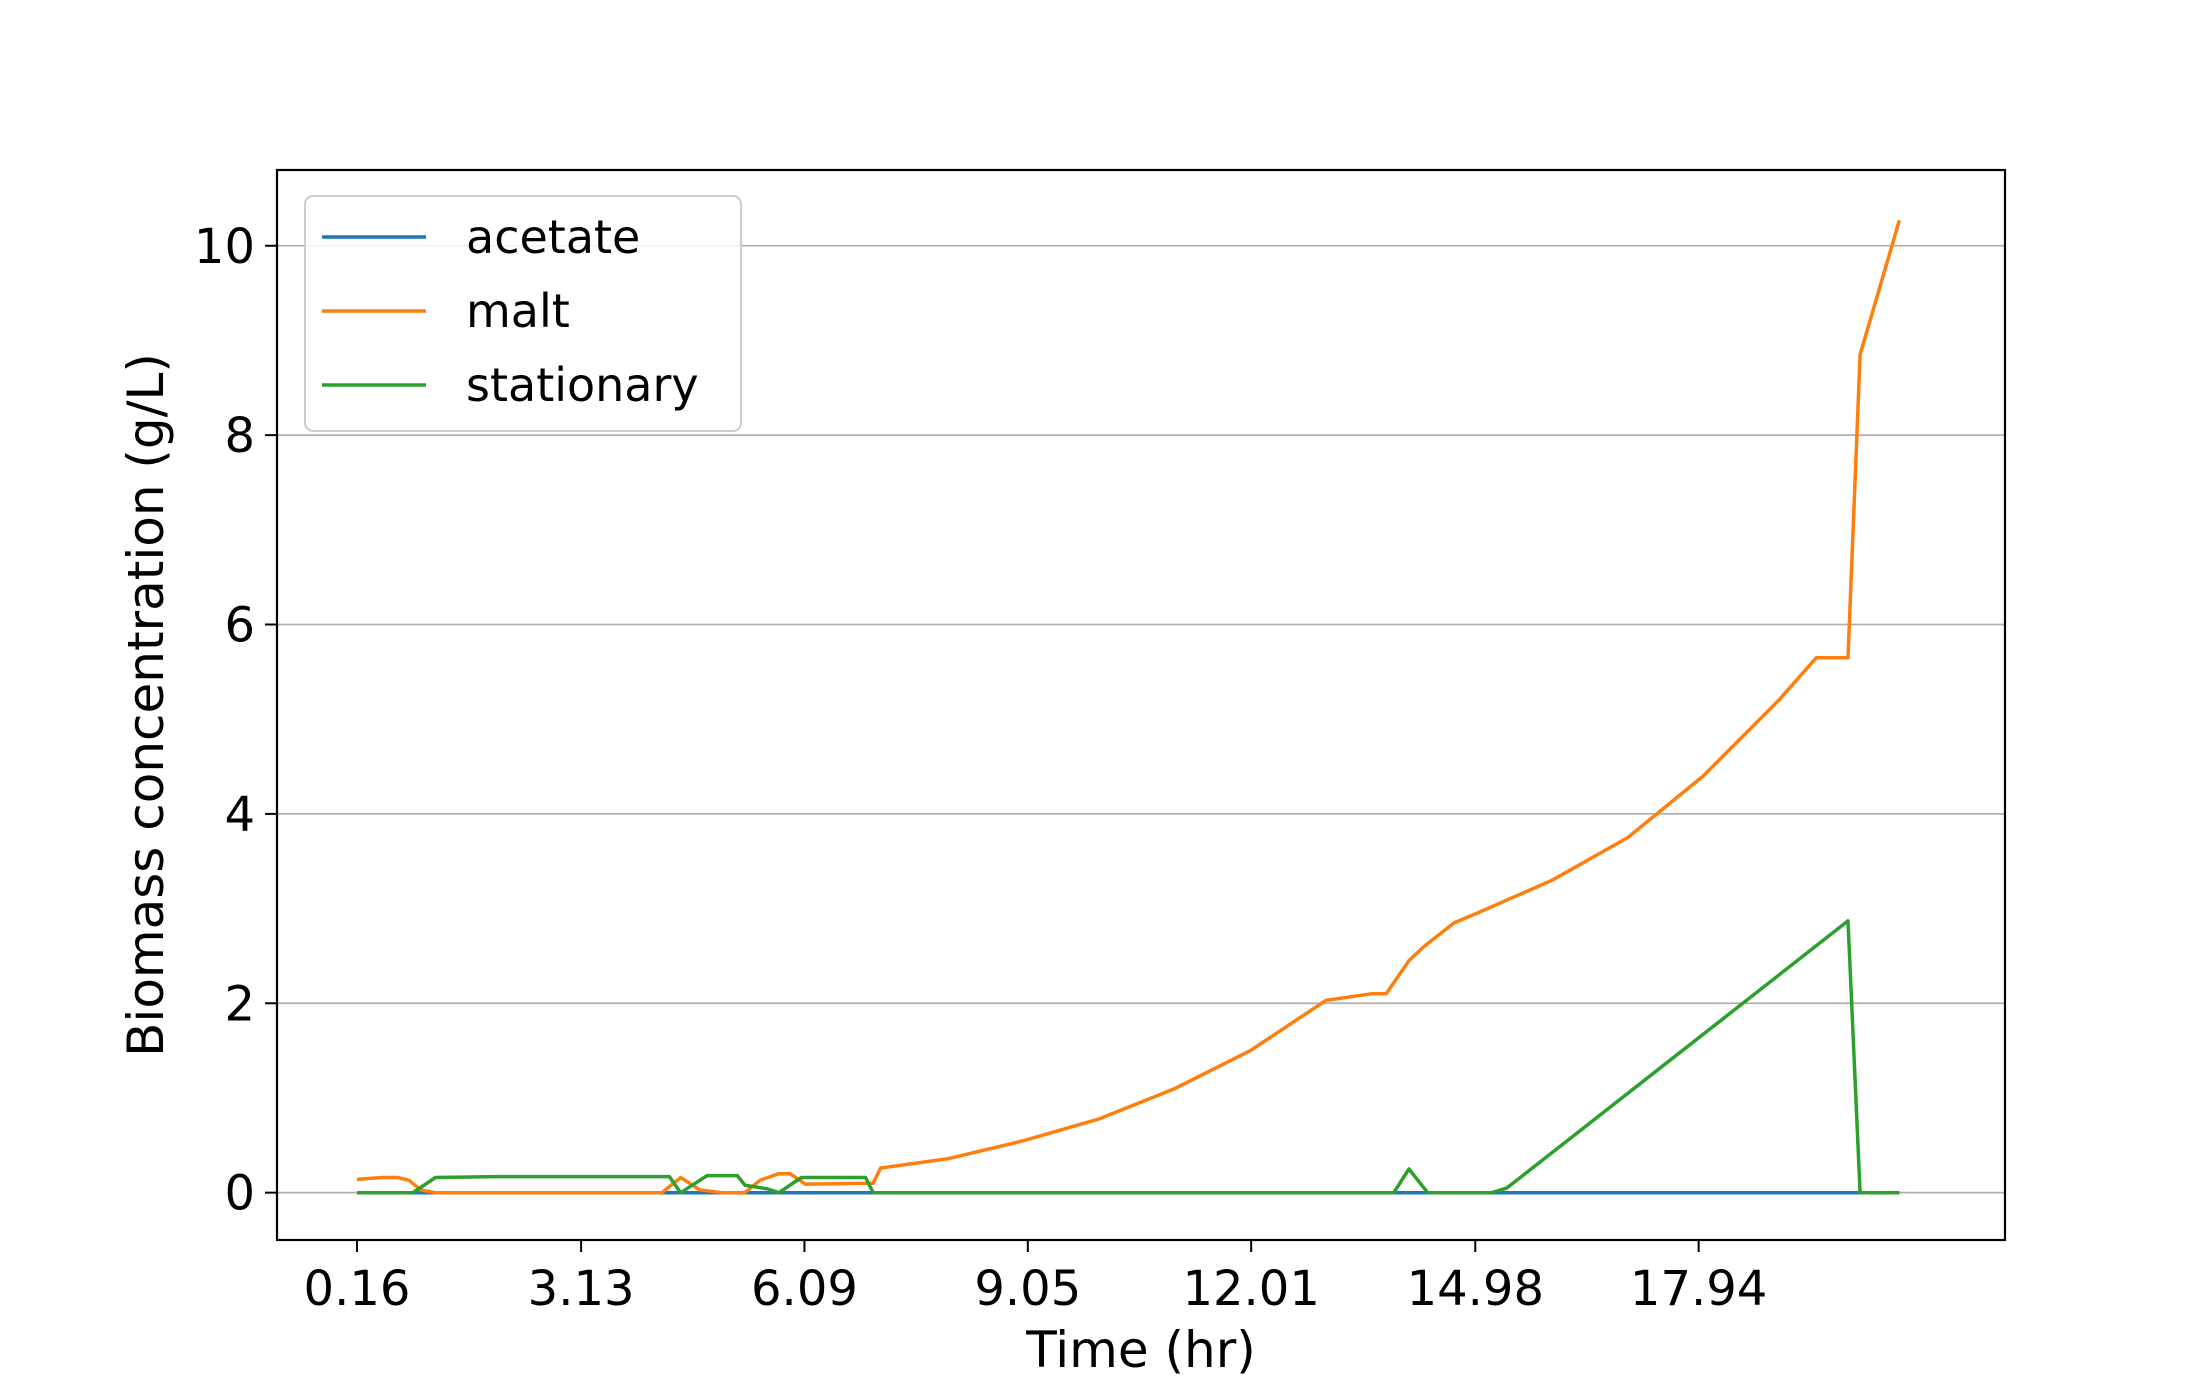 This screenshot has height=1400, width=2200. I want to click on x-tick-label: 3.13, so click(581, 1289).